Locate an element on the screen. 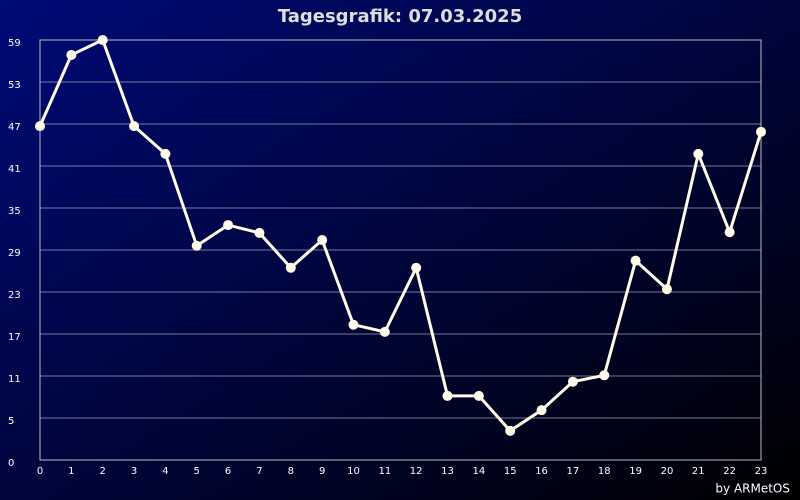 Image resolution: width=800 pixels, height=500 pixels. y-tick-label: 53 is located at coordinates (14, 85).